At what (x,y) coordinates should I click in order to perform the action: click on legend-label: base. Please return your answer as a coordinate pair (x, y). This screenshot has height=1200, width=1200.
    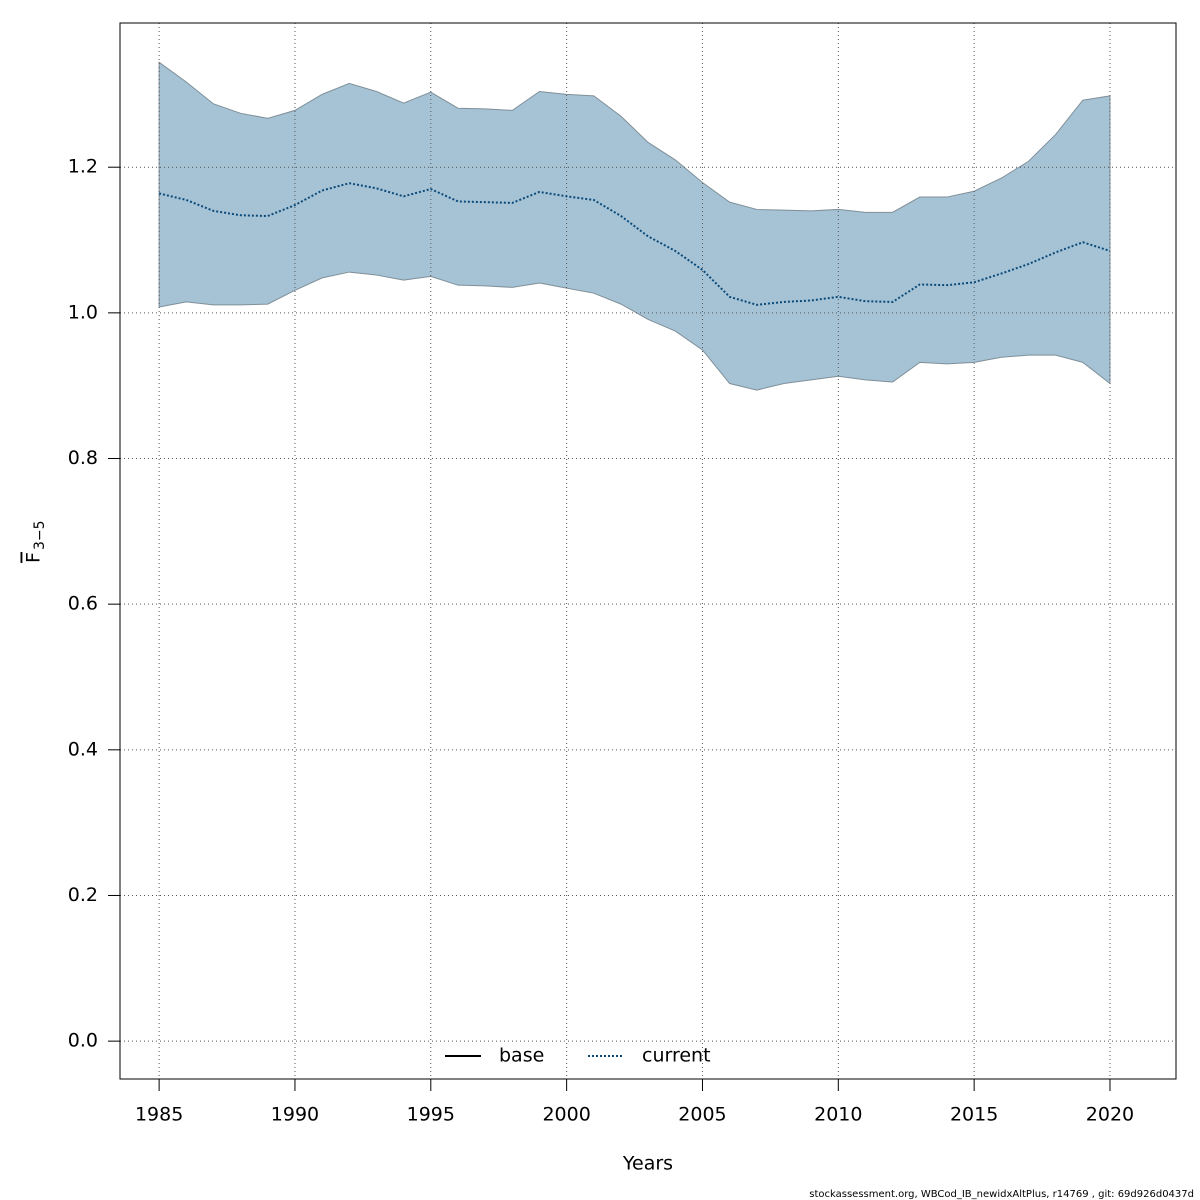
    Looking at the image, I should click on (521, 1056).